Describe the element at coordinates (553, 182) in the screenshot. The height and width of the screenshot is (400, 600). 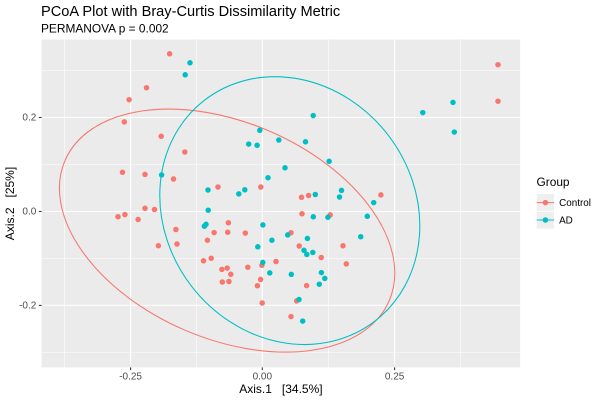
I see `svg-text: Group` at that location.